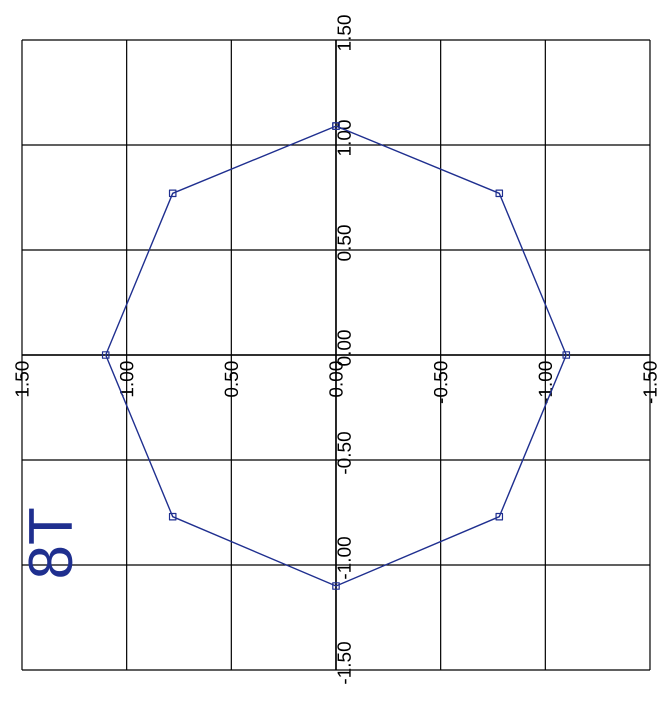 The image size is (665, 715). What do you see at coordinates (231, 379) in the screenshot?
I see `x-tick-label: 0.50` at bounding box center [231, 379].